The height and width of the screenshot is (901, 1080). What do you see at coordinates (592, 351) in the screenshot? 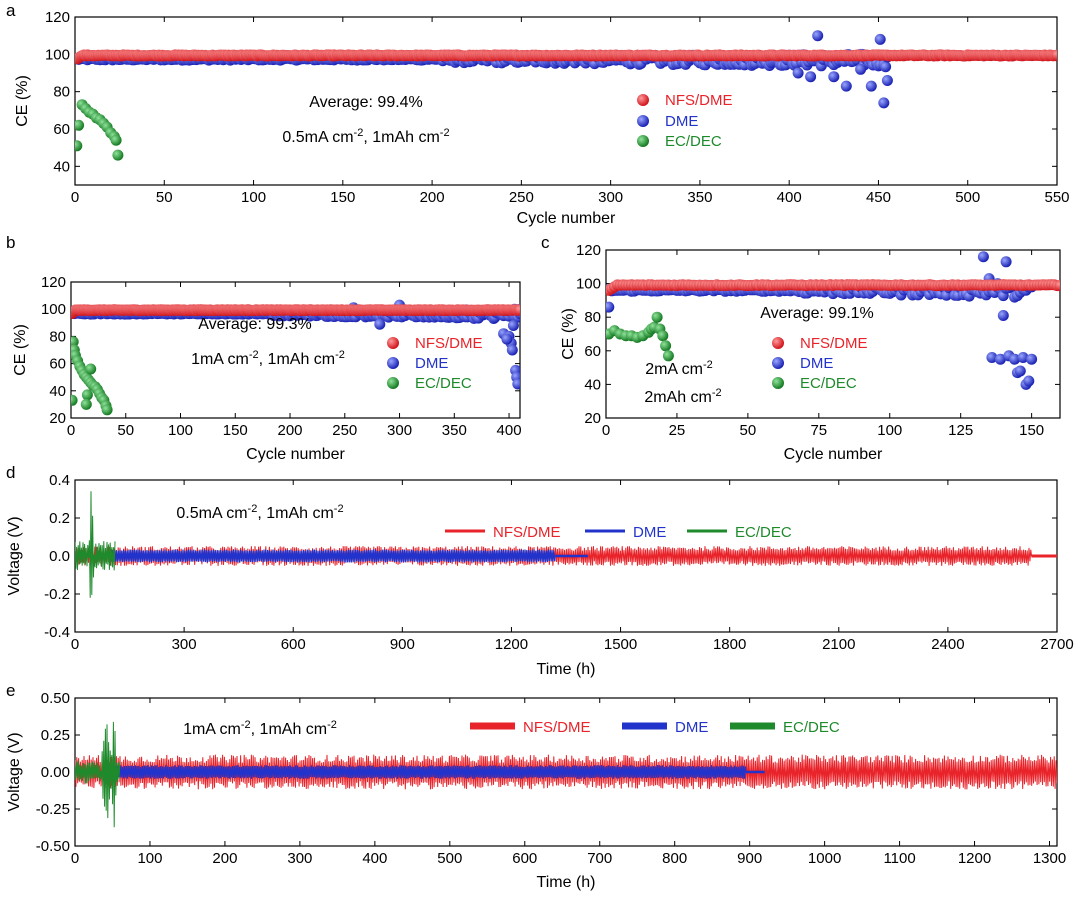
I see `y-tick-label: 60` at bounding box center [592, 351].